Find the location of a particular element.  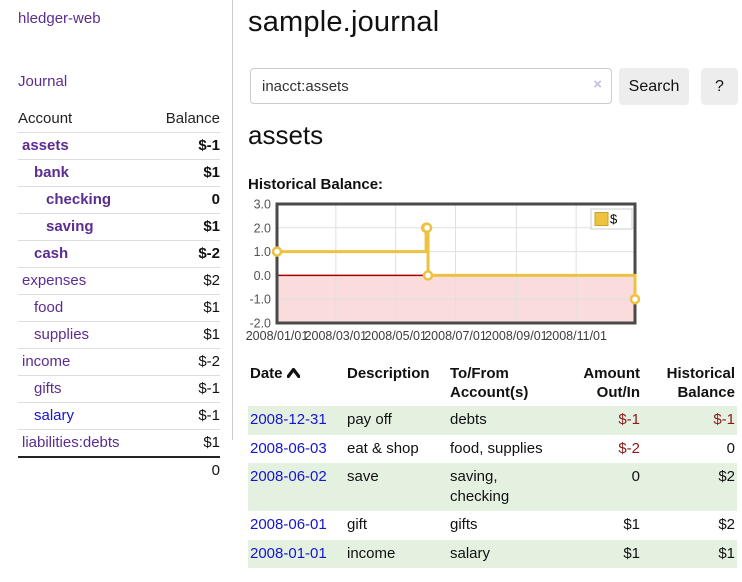

sidebar-account-link: bank is located at coordinates (52, 172).